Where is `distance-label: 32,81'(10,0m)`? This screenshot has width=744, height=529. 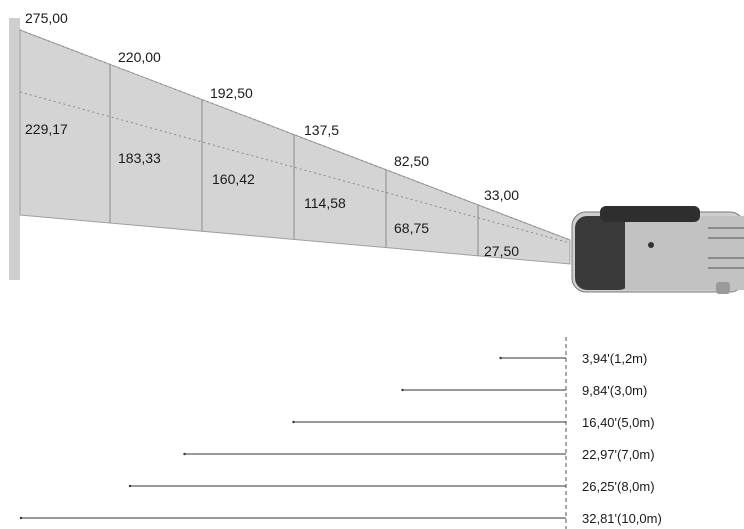 distance-label: 32,81'(10,0m) is located at coordinates (622, 518).